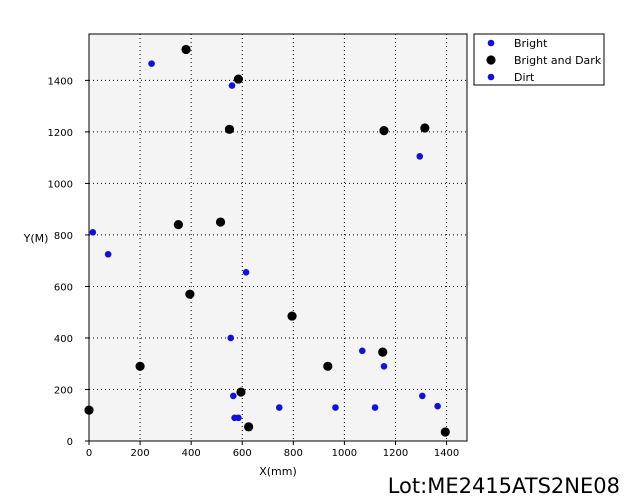  What do you see at coordinates (60, 133) in the screenshot?
I see `y-tick-label: 1200` at bounding box center [60, 133].